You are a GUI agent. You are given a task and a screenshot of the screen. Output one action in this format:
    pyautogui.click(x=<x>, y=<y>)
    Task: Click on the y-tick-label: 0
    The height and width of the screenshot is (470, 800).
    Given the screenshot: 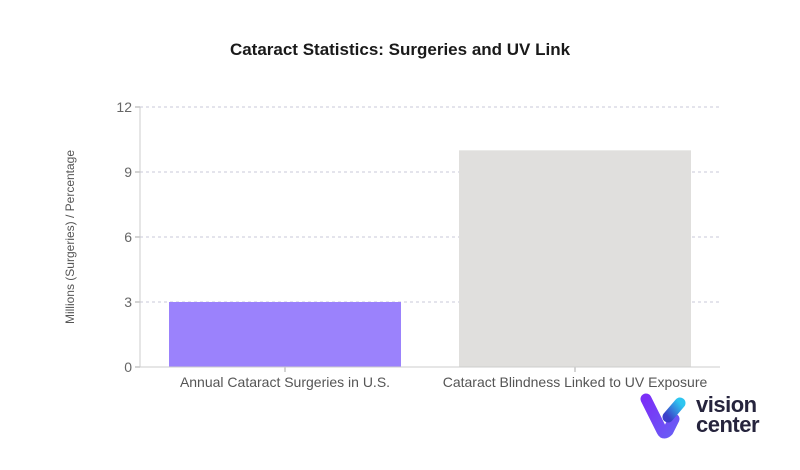 What is the action you would take?
    pyautogui.click(x=128, y=367)
    